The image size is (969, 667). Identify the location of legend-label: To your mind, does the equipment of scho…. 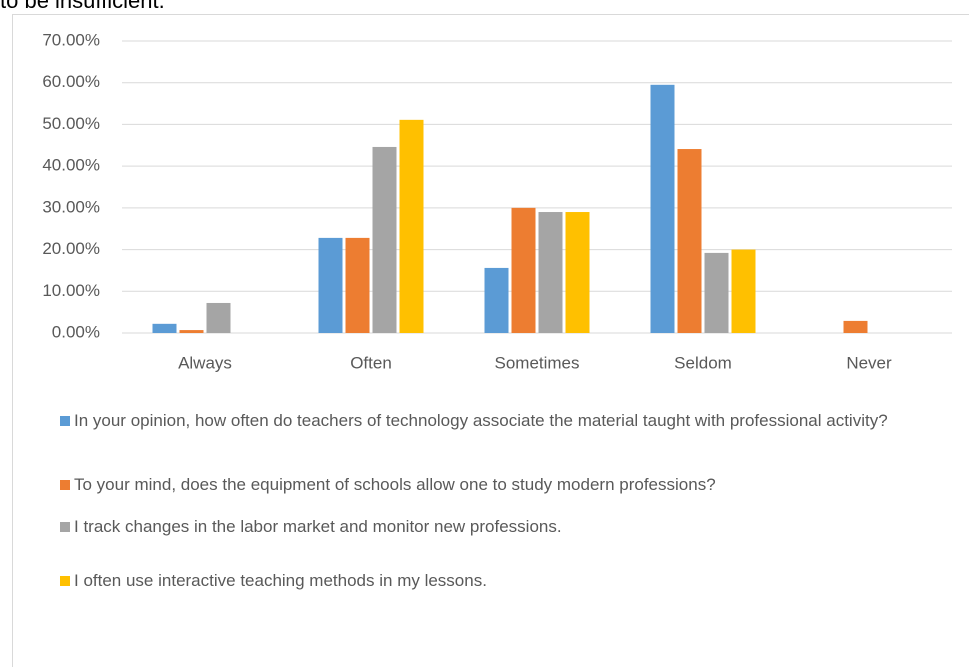
(395, 484).